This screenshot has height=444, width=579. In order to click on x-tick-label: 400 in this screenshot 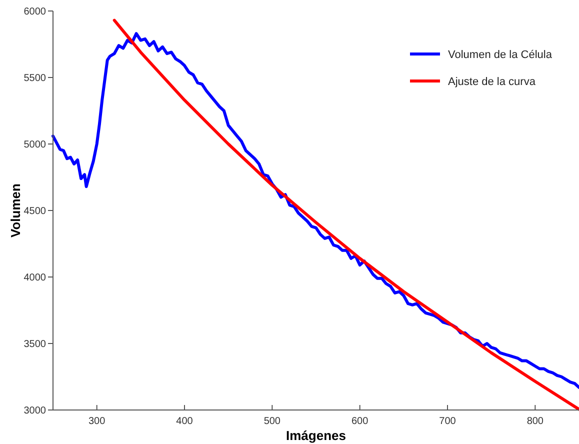, I will do `click(185, 421)`.